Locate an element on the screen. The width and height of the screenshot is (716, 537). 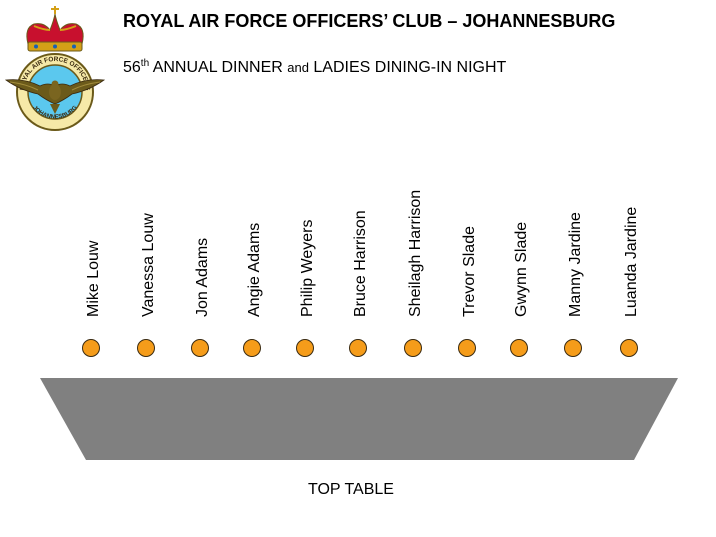
guest-name-text: Philip Weyers is located at coordinates (307, 268).